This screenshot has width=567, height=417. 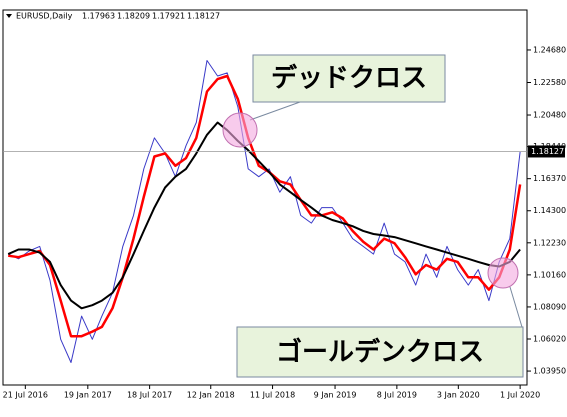 I want to click on x-tick-label: 18 Jul 2017, so click(x=149, y=395).